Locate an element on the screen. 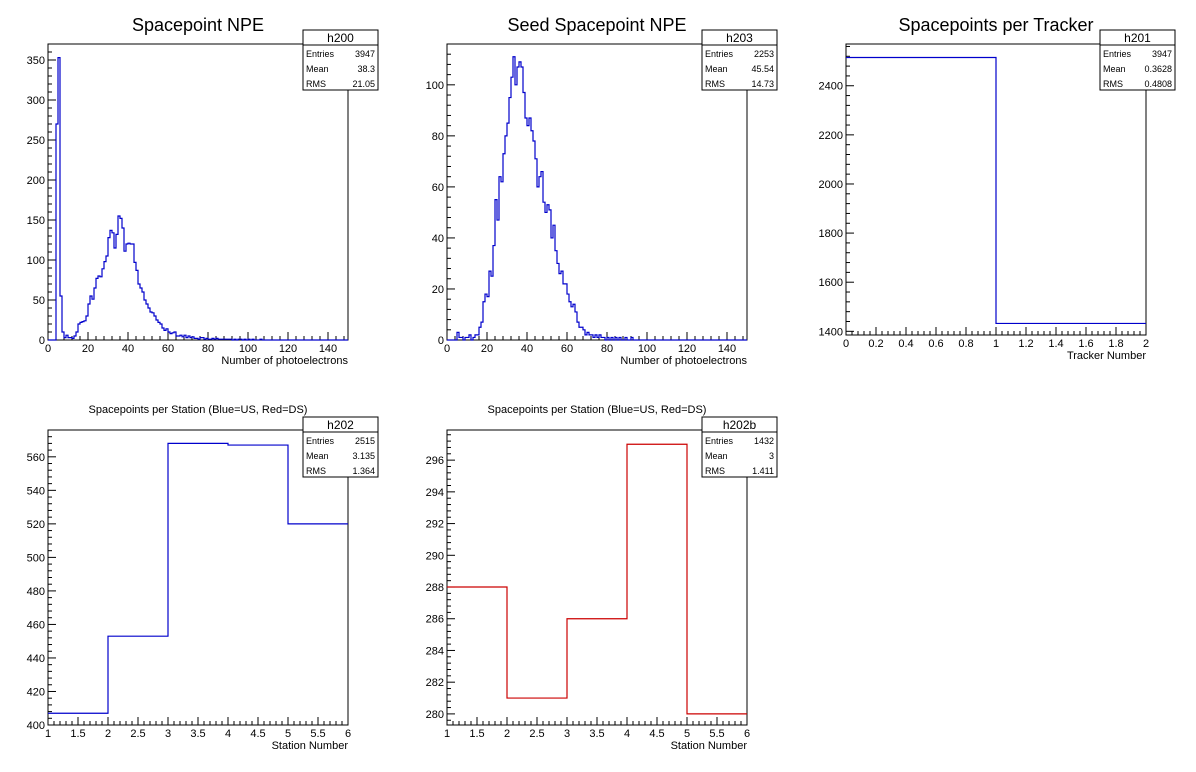 The width and height of the screenshot is (1196, 772). y-tick-label: 290 is located at coordinates (435, 556).